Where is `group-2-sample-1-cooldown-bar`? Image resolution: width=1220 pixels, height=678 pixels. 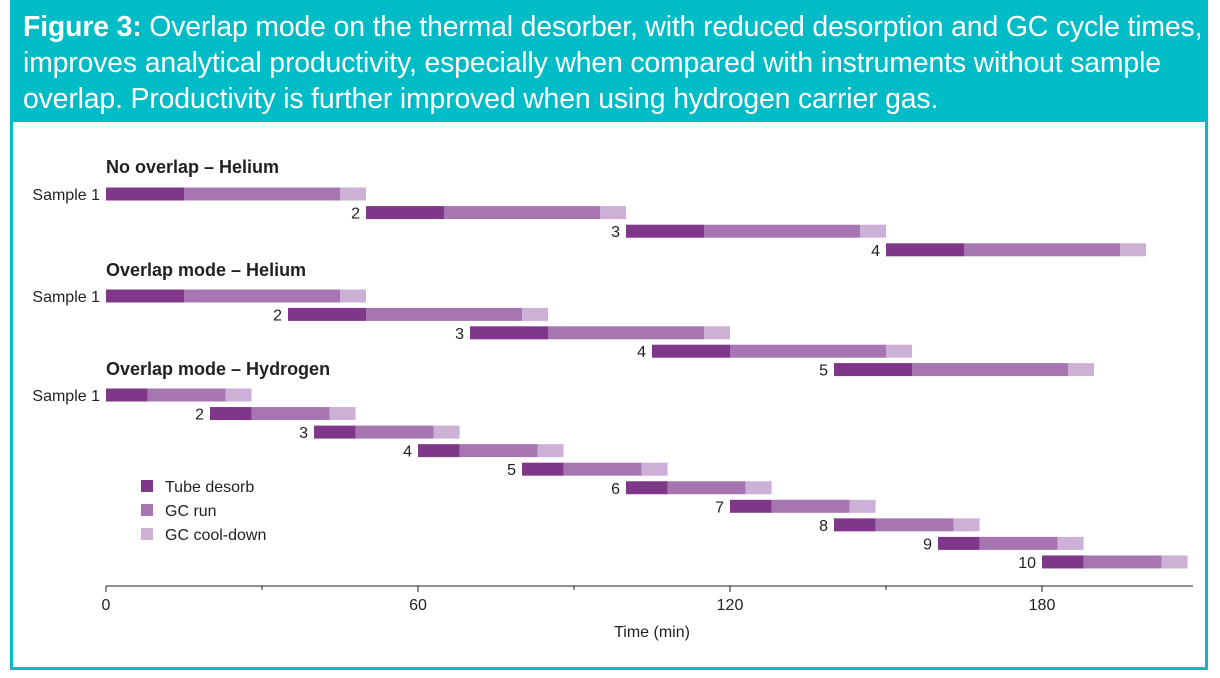 group-2-sample-1-cooldown-bar is located at coordinates (353, 296).